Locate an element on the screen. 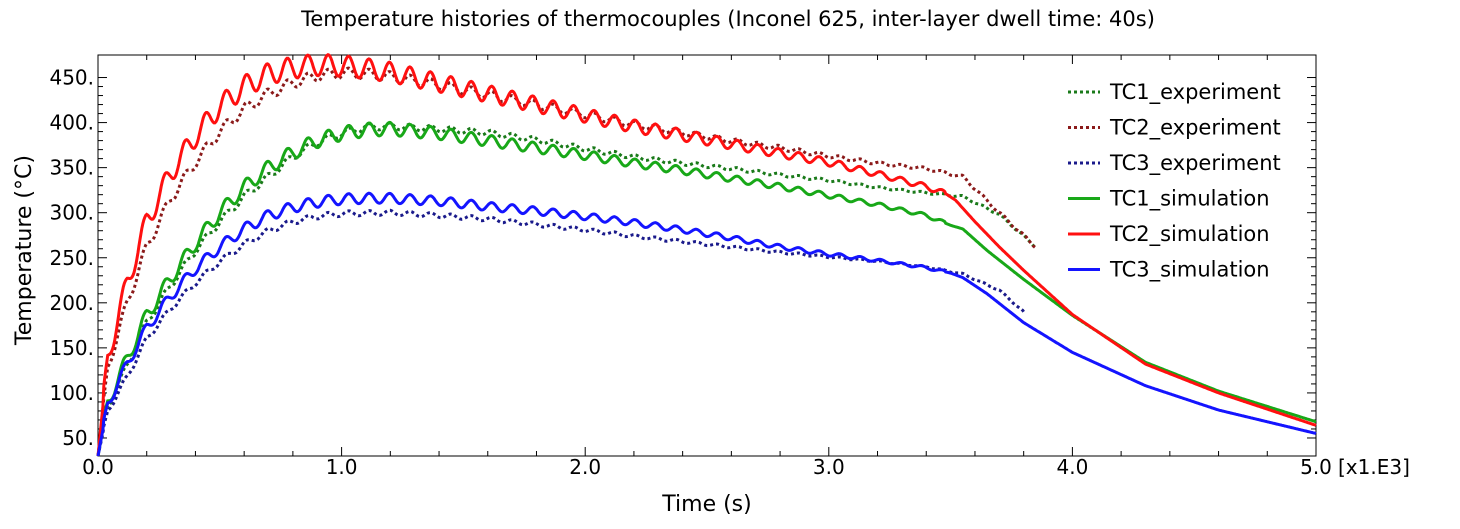 This screenshot has height=529, width=1460. y-tick-label: 350. is located at coordinates (71, 168).